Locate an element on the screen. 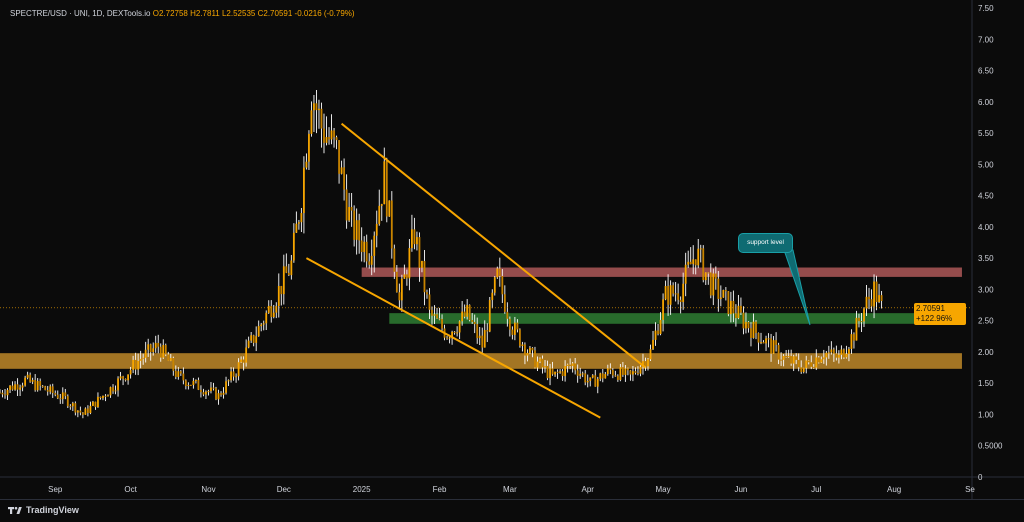 The image size is (1024, 522). x-tick-label: Oct is located at coordinates (130, 489).